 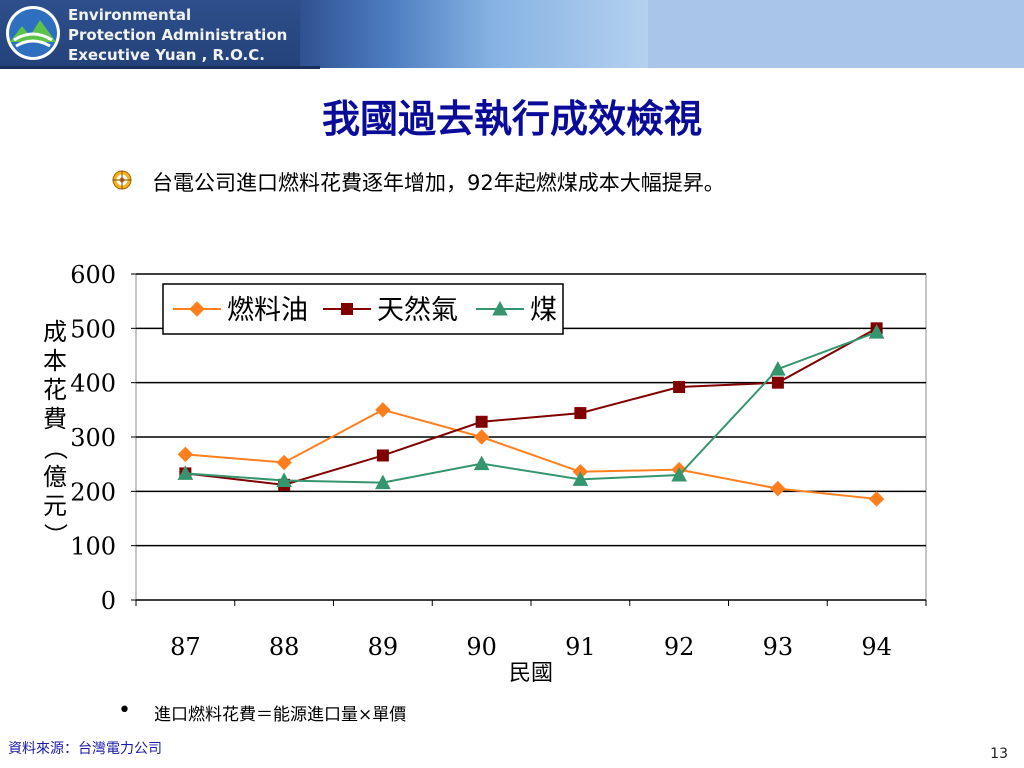 I want to click on x-tick-label: 93, so click(x=778, y=647).